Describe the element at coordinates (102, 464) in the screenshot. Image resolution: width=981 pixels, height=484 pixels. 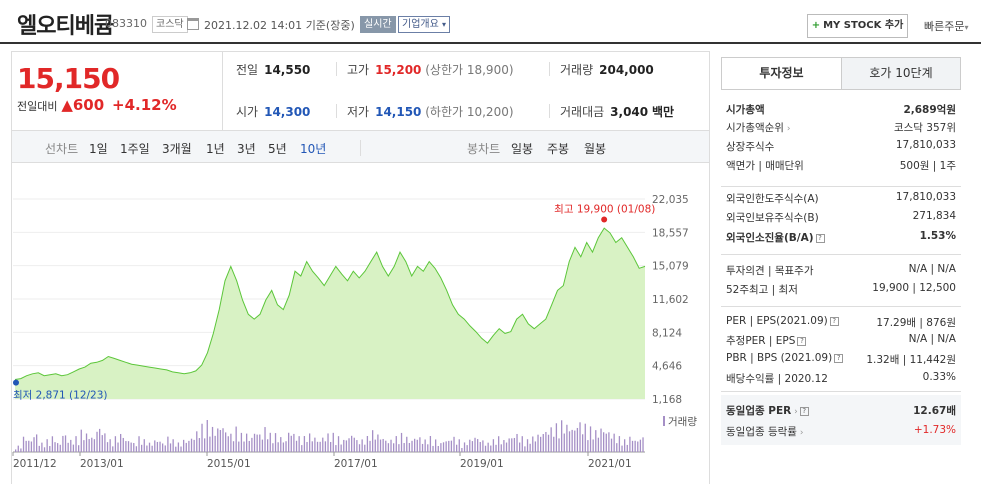
I see `x-tick-label: 2013/01` at that location.